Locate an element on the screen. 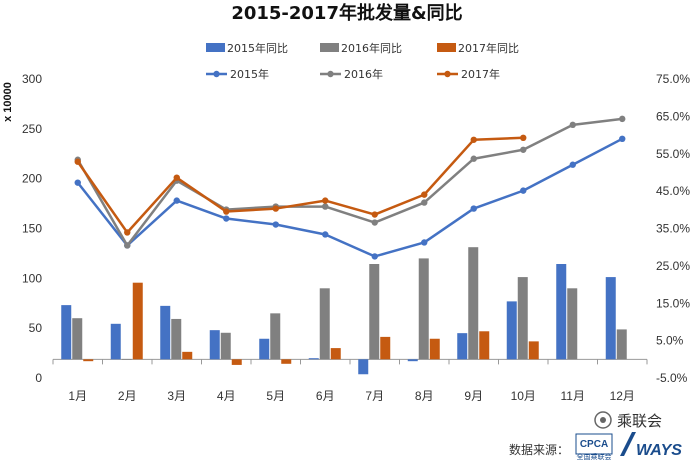 The width and height of the screenshot is (695, 461). source-label: 数据来源： is located at coordinates (539, 449).